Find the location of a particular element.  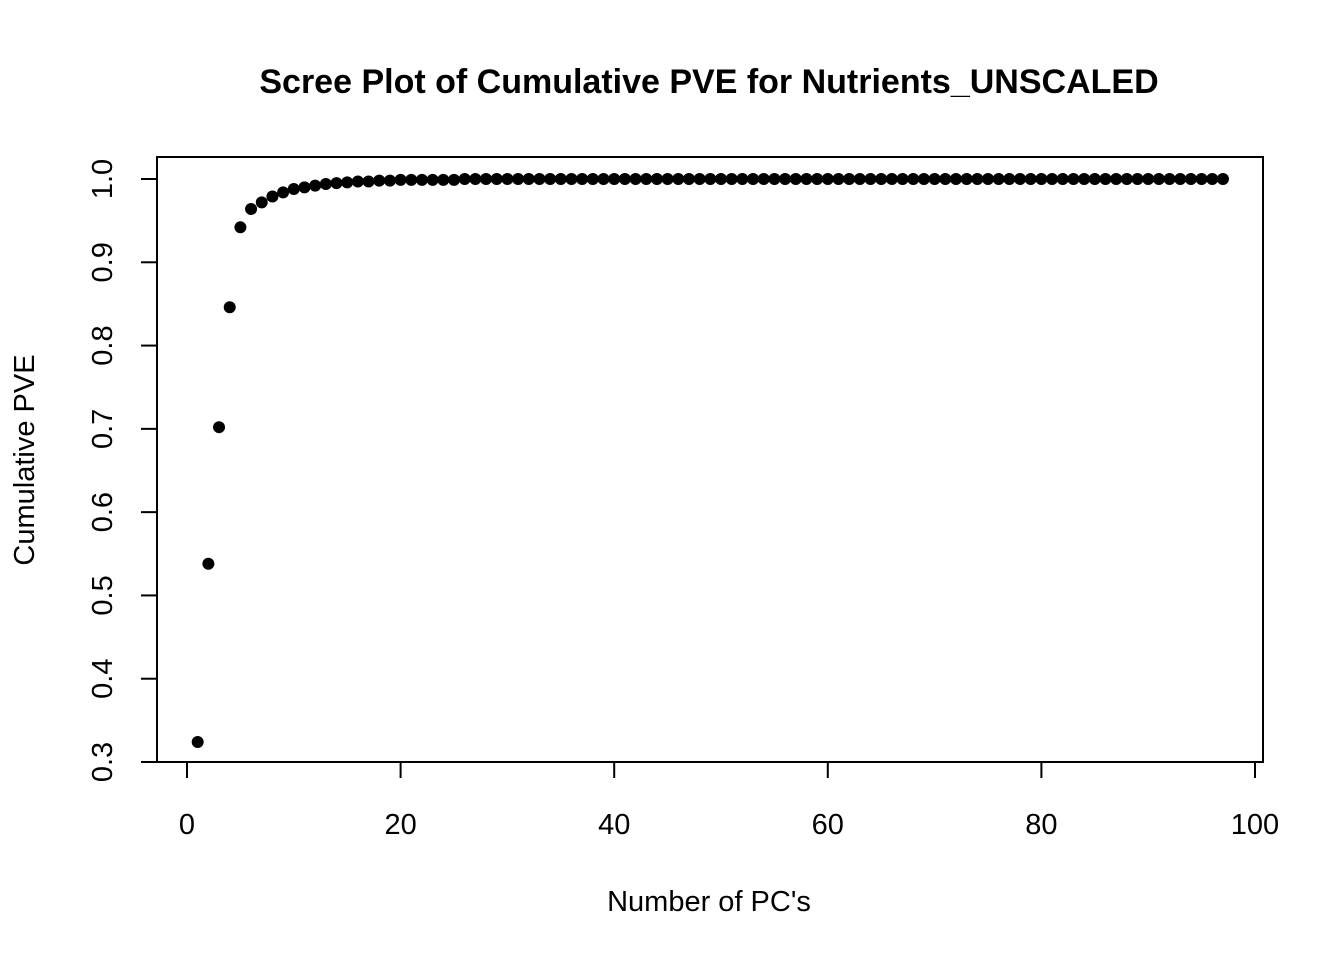

y-tick-label: 0.6 is located at coordinates (103, 512).